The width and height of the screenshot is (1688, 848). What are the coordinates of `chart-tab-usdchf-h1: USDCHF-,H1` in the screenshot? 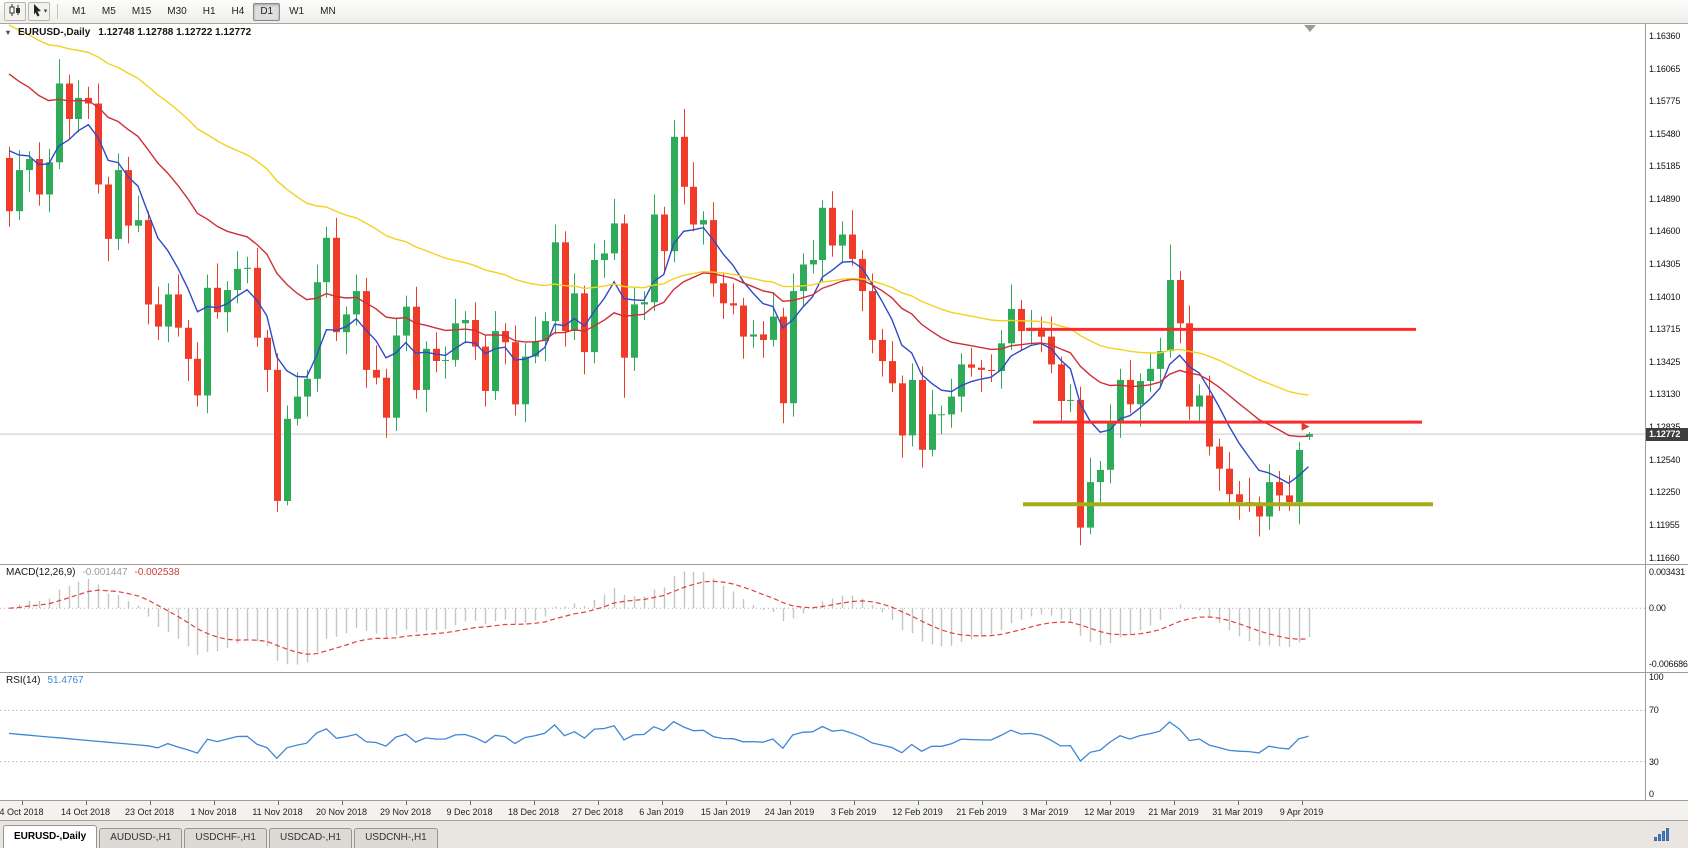 It's located at (225, 838).